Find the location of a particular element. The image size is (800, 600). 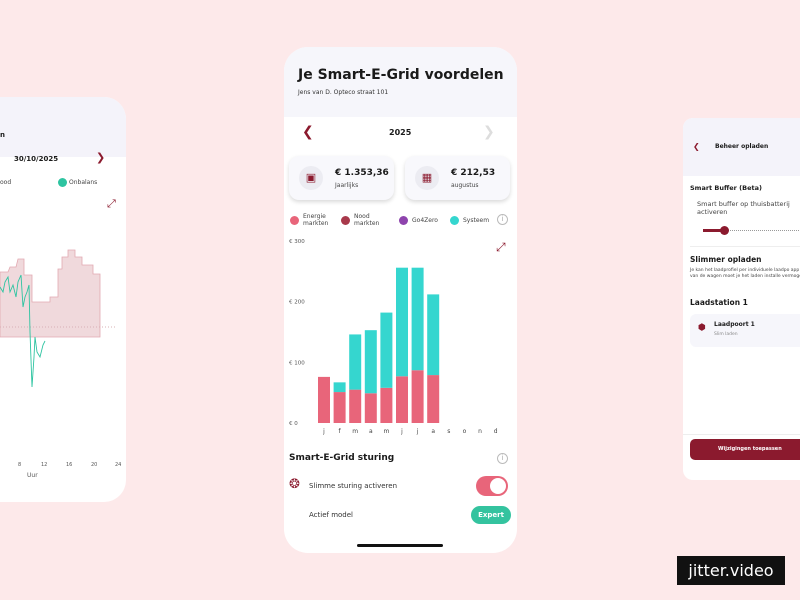

calendar-grid-icon: ▦ is located at coordinates (427, 178).